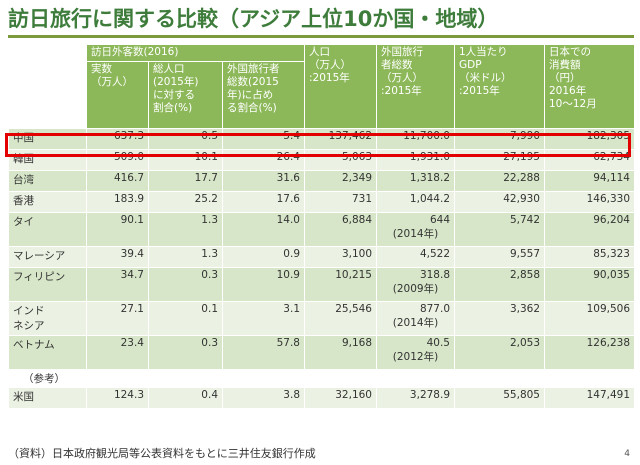  I want to click on share-travelers-cell: 0.9, so click(263, 257).